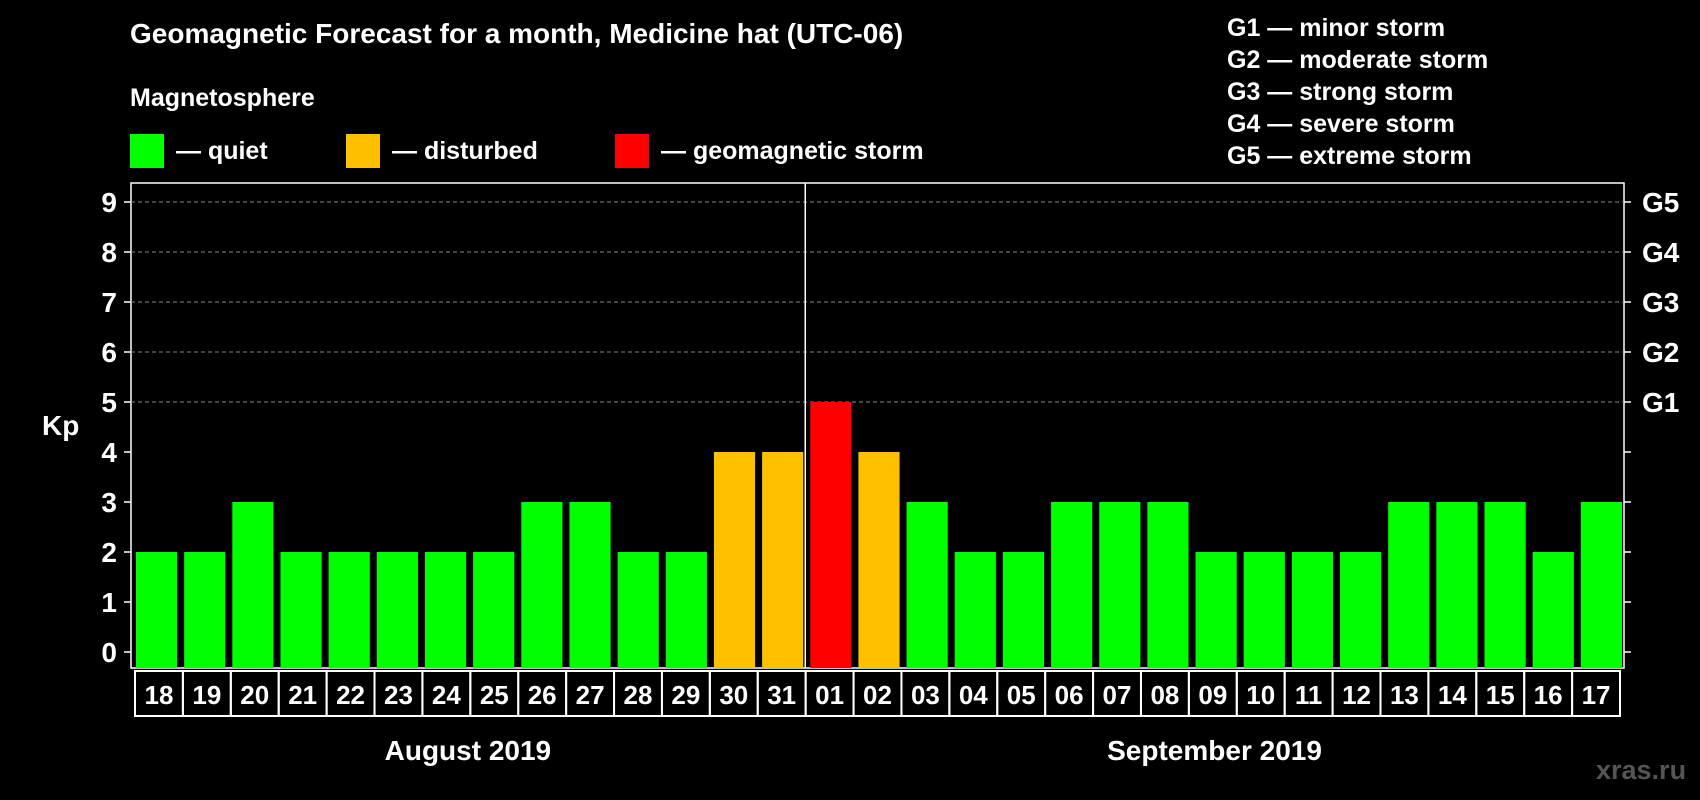  I want to click on legend-label-disturbed: — disturbed, so click(465, 150).